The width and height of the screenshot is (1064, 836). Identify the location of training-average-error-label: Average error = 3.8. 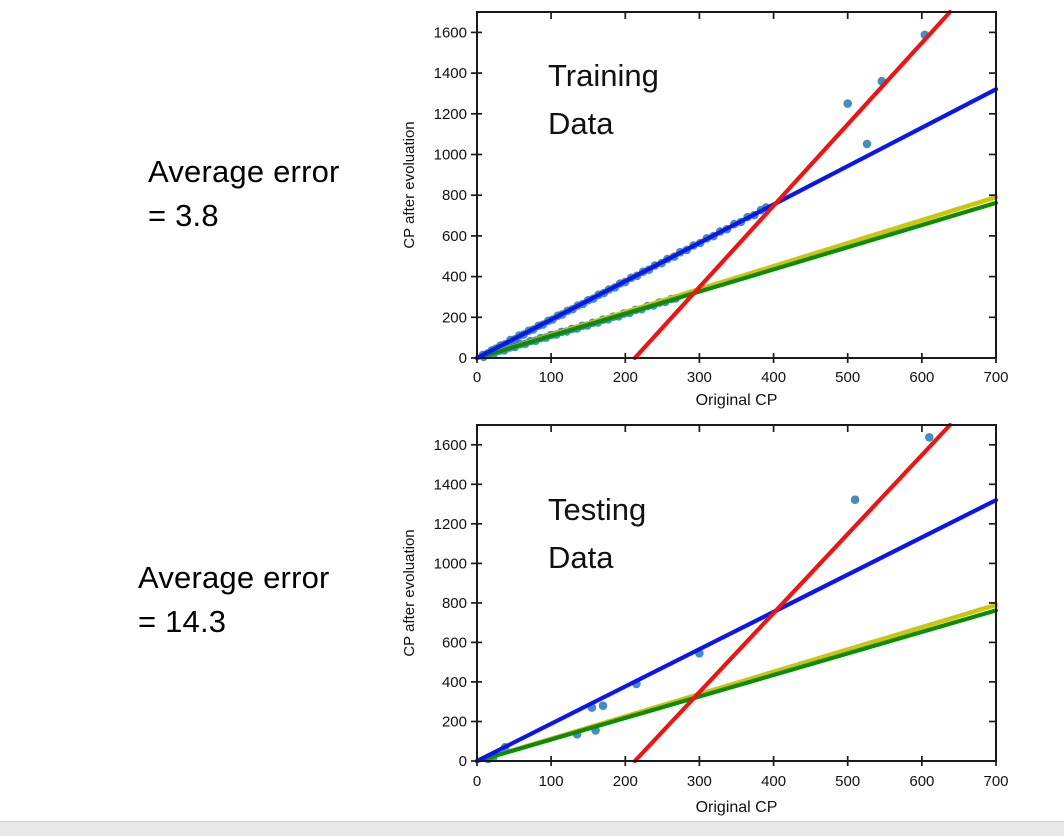
(244, 194).